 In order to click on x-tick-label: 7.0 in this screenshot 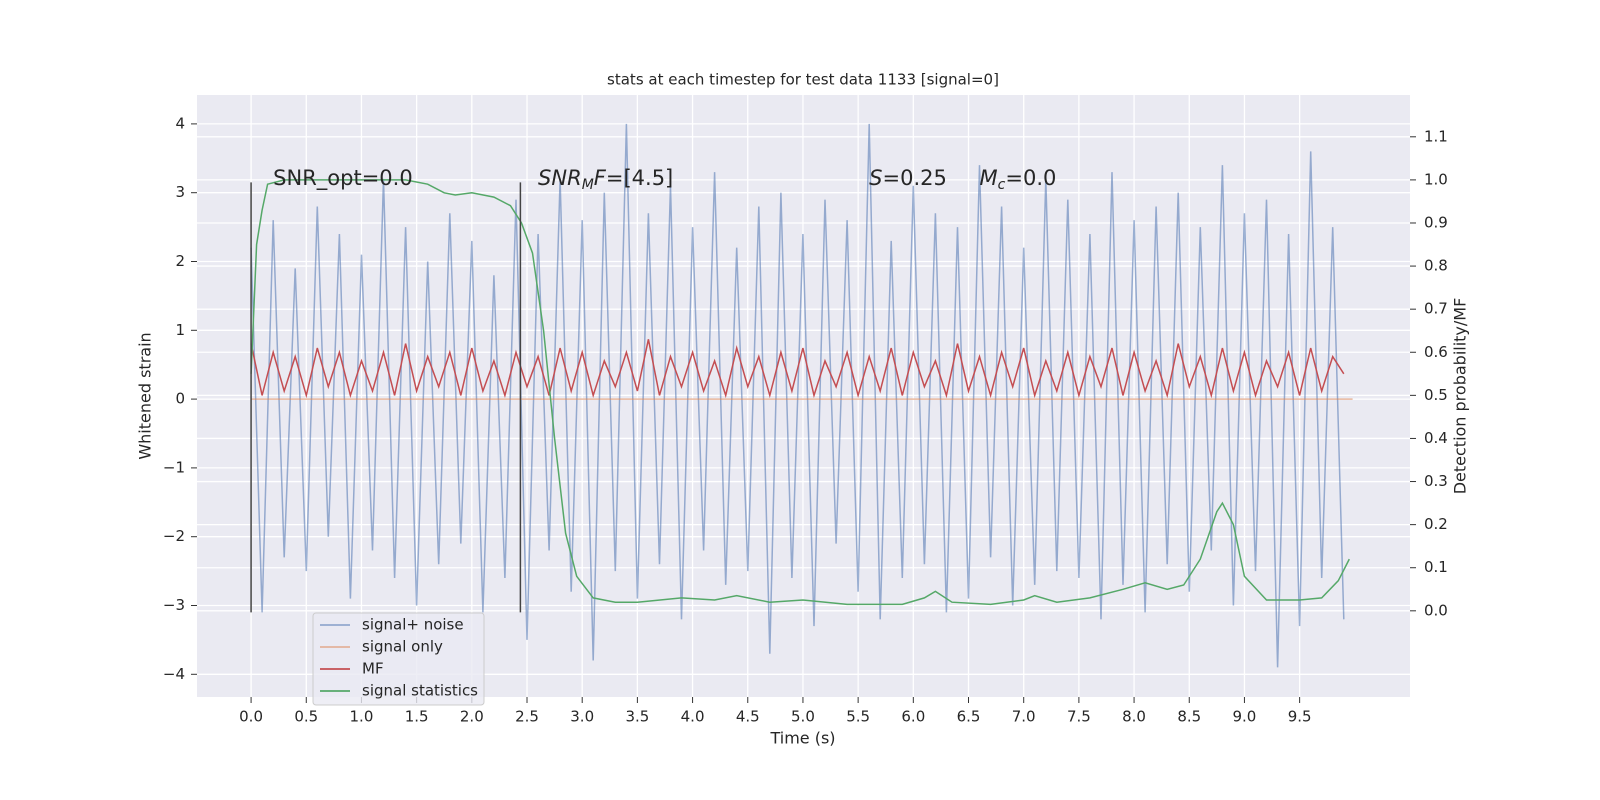, I will do `click(1024, 717)`.